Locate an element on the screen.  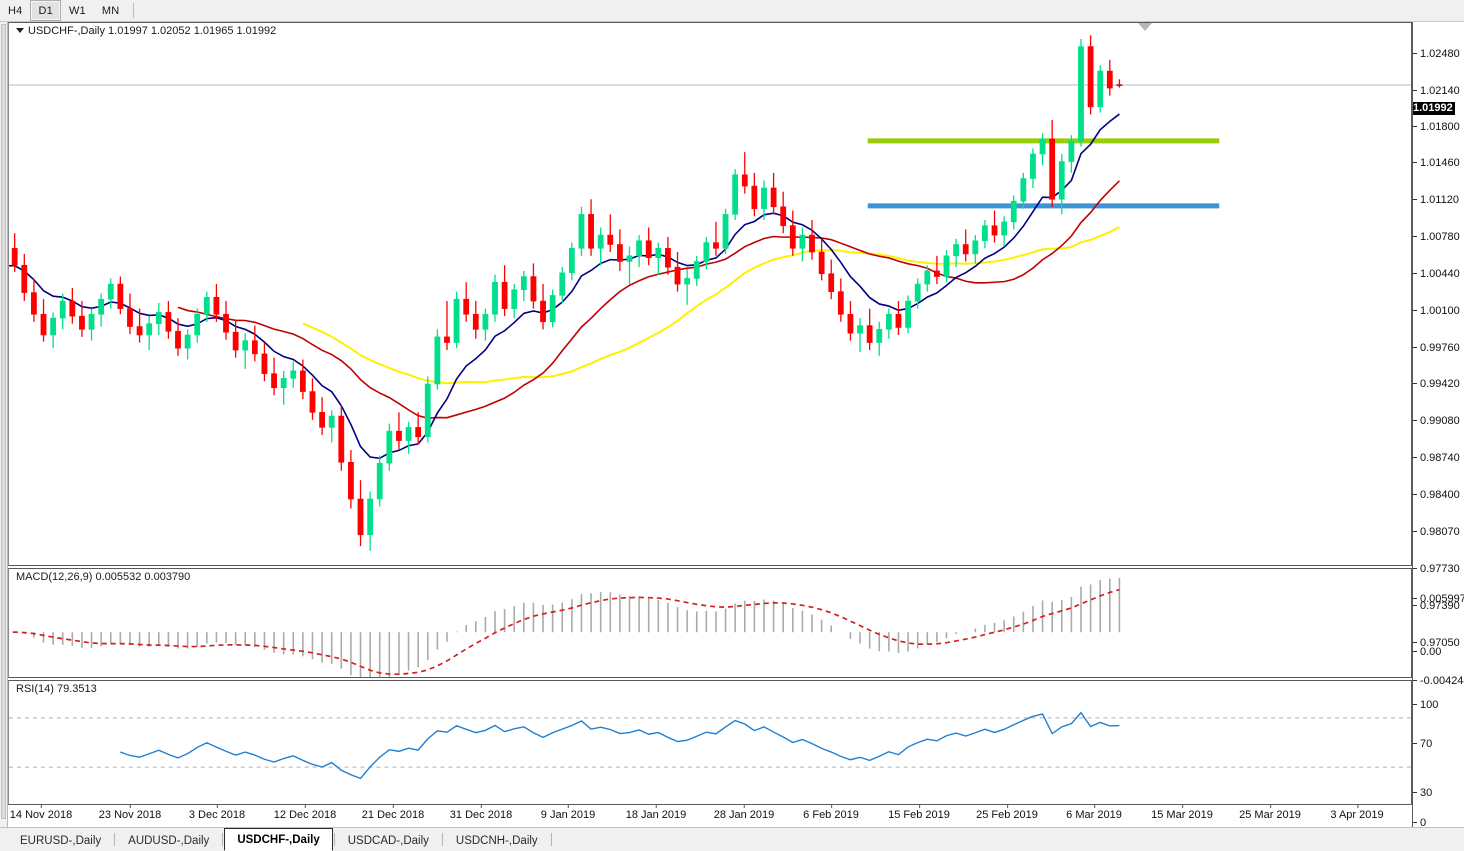
axis-tick-value: 0.98070 is located at coordinates (1440, 532).